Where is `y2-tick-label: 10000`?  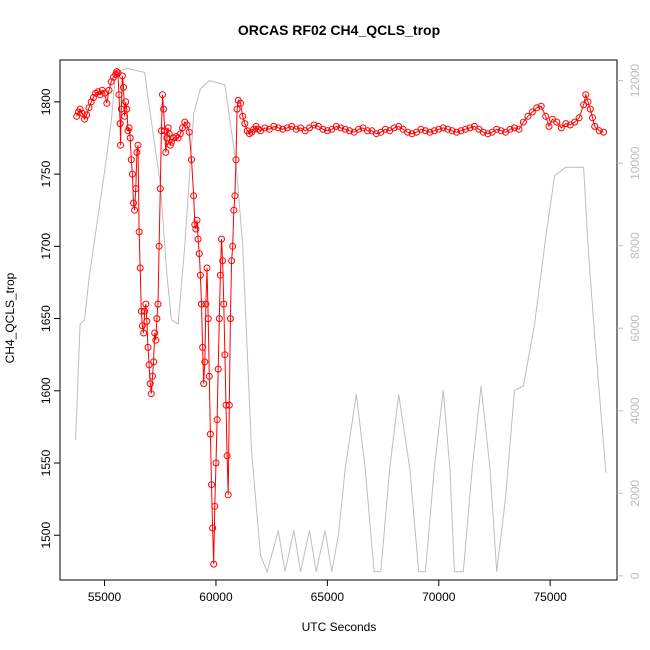 y2-tick-label: 10000 is located at coordinates (635, 163).